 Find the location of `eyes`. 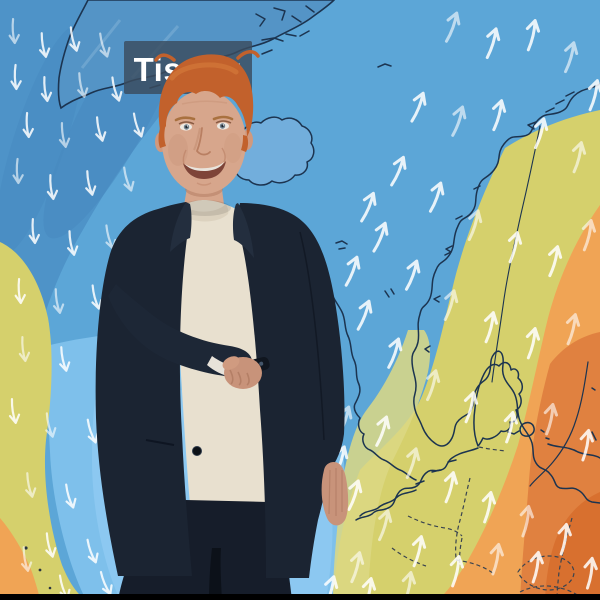

eyes is located at coordinates (205, 125).